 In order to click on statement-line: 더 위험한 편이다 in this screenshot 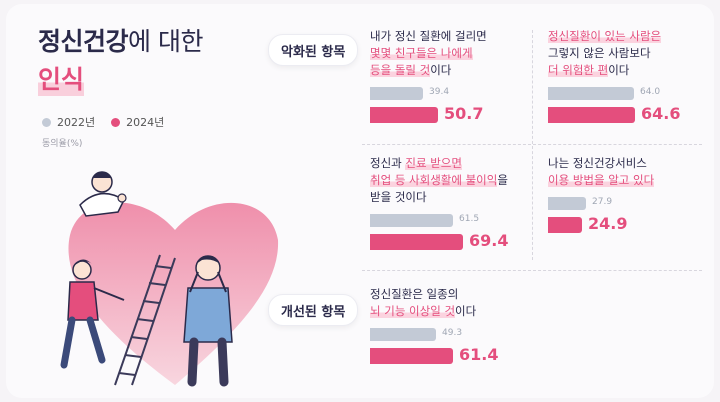, I will do `click(633, 70)`.